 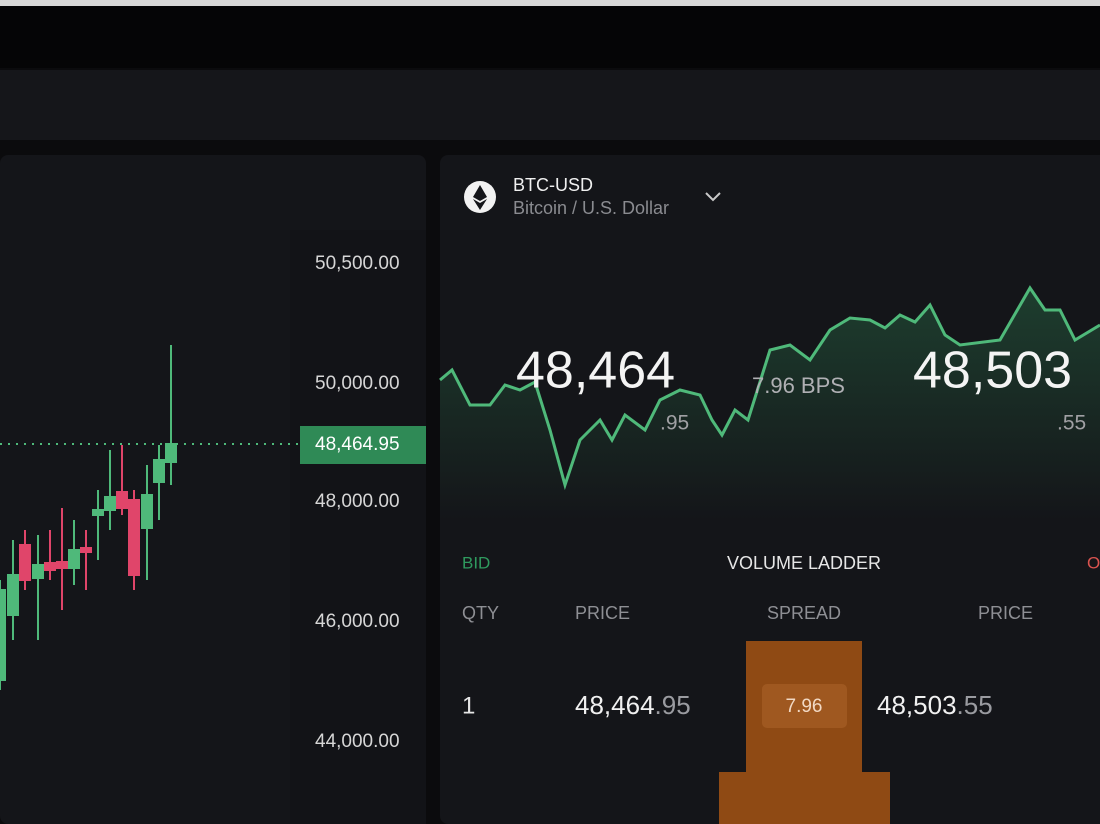 I want to click on price-main: 48,503, so click(x=917, y=705).